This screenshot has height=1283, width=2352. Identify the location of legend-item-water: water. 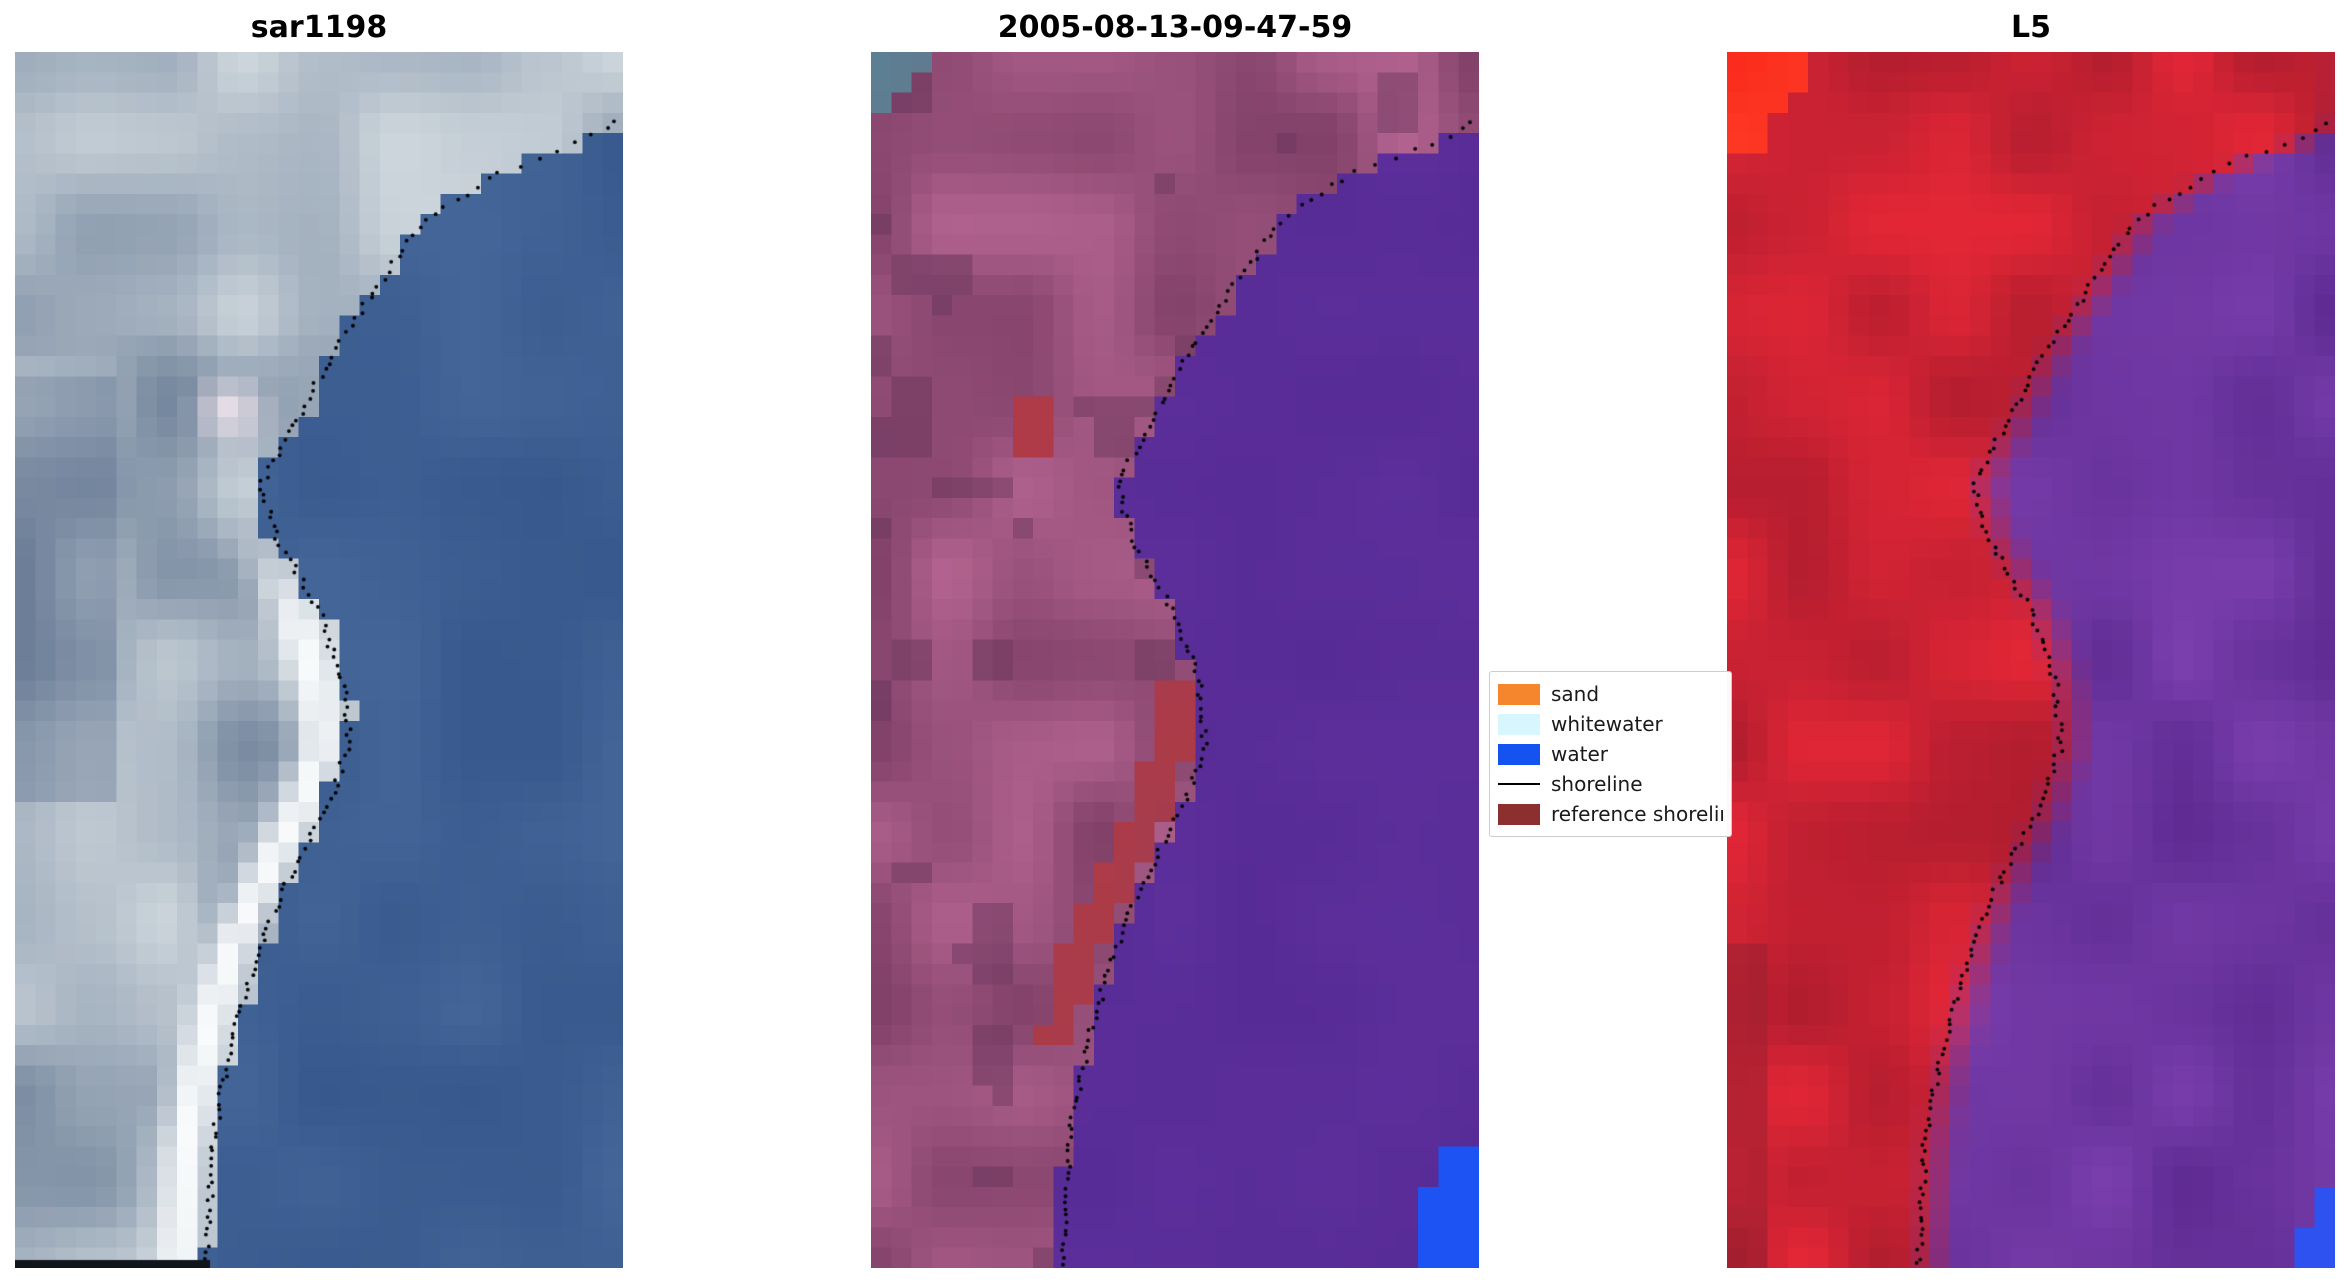
(1610, 754).